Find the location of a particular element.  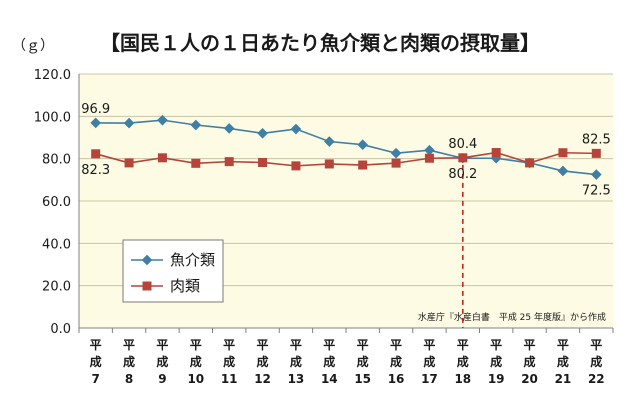

y-tick-label: 20.0 is located at coordinates (56, 287).